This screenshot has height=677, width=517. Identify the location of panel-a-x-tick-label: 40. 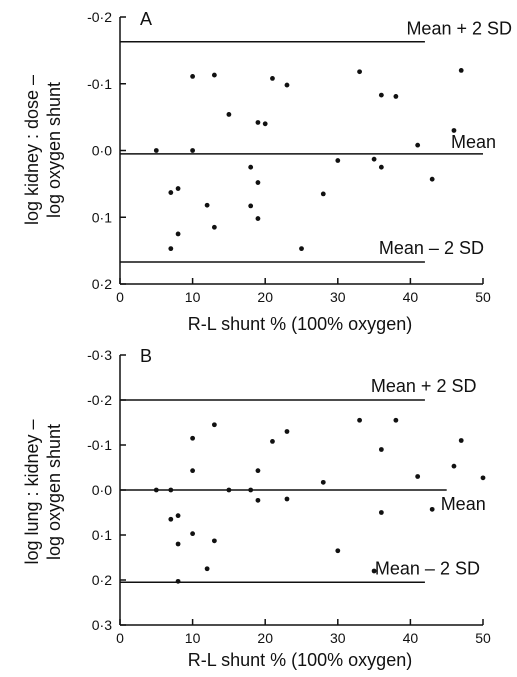
(411, 297).